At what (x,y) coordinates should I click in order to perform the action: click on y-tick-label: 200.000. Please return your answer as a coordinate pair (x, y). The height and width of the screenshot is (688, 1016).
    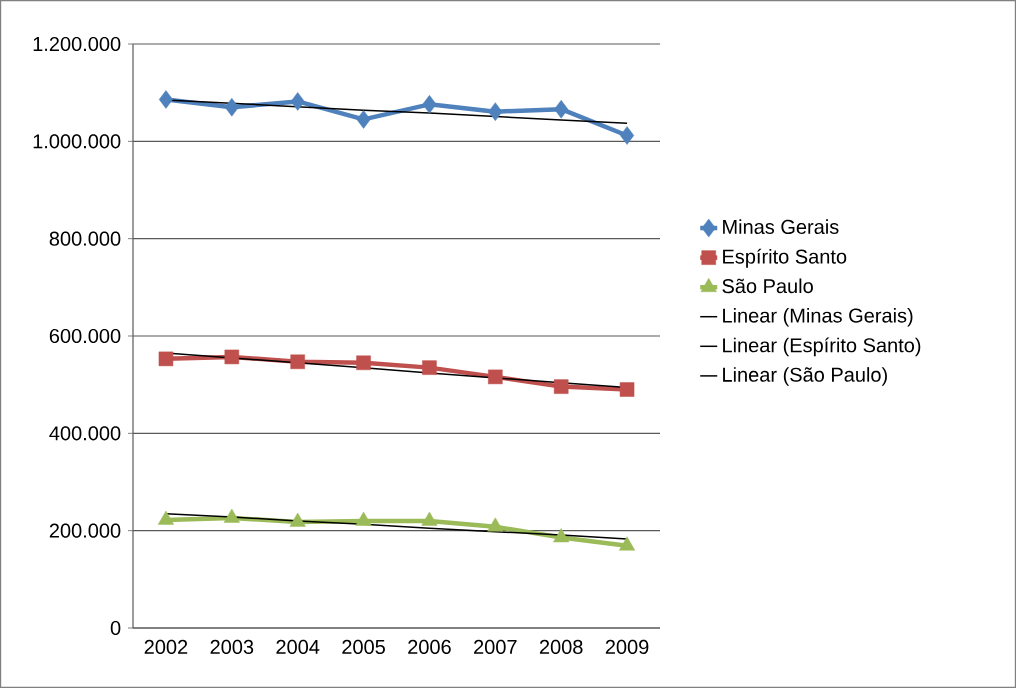
    Looking at the image, I should click on (85, 530).